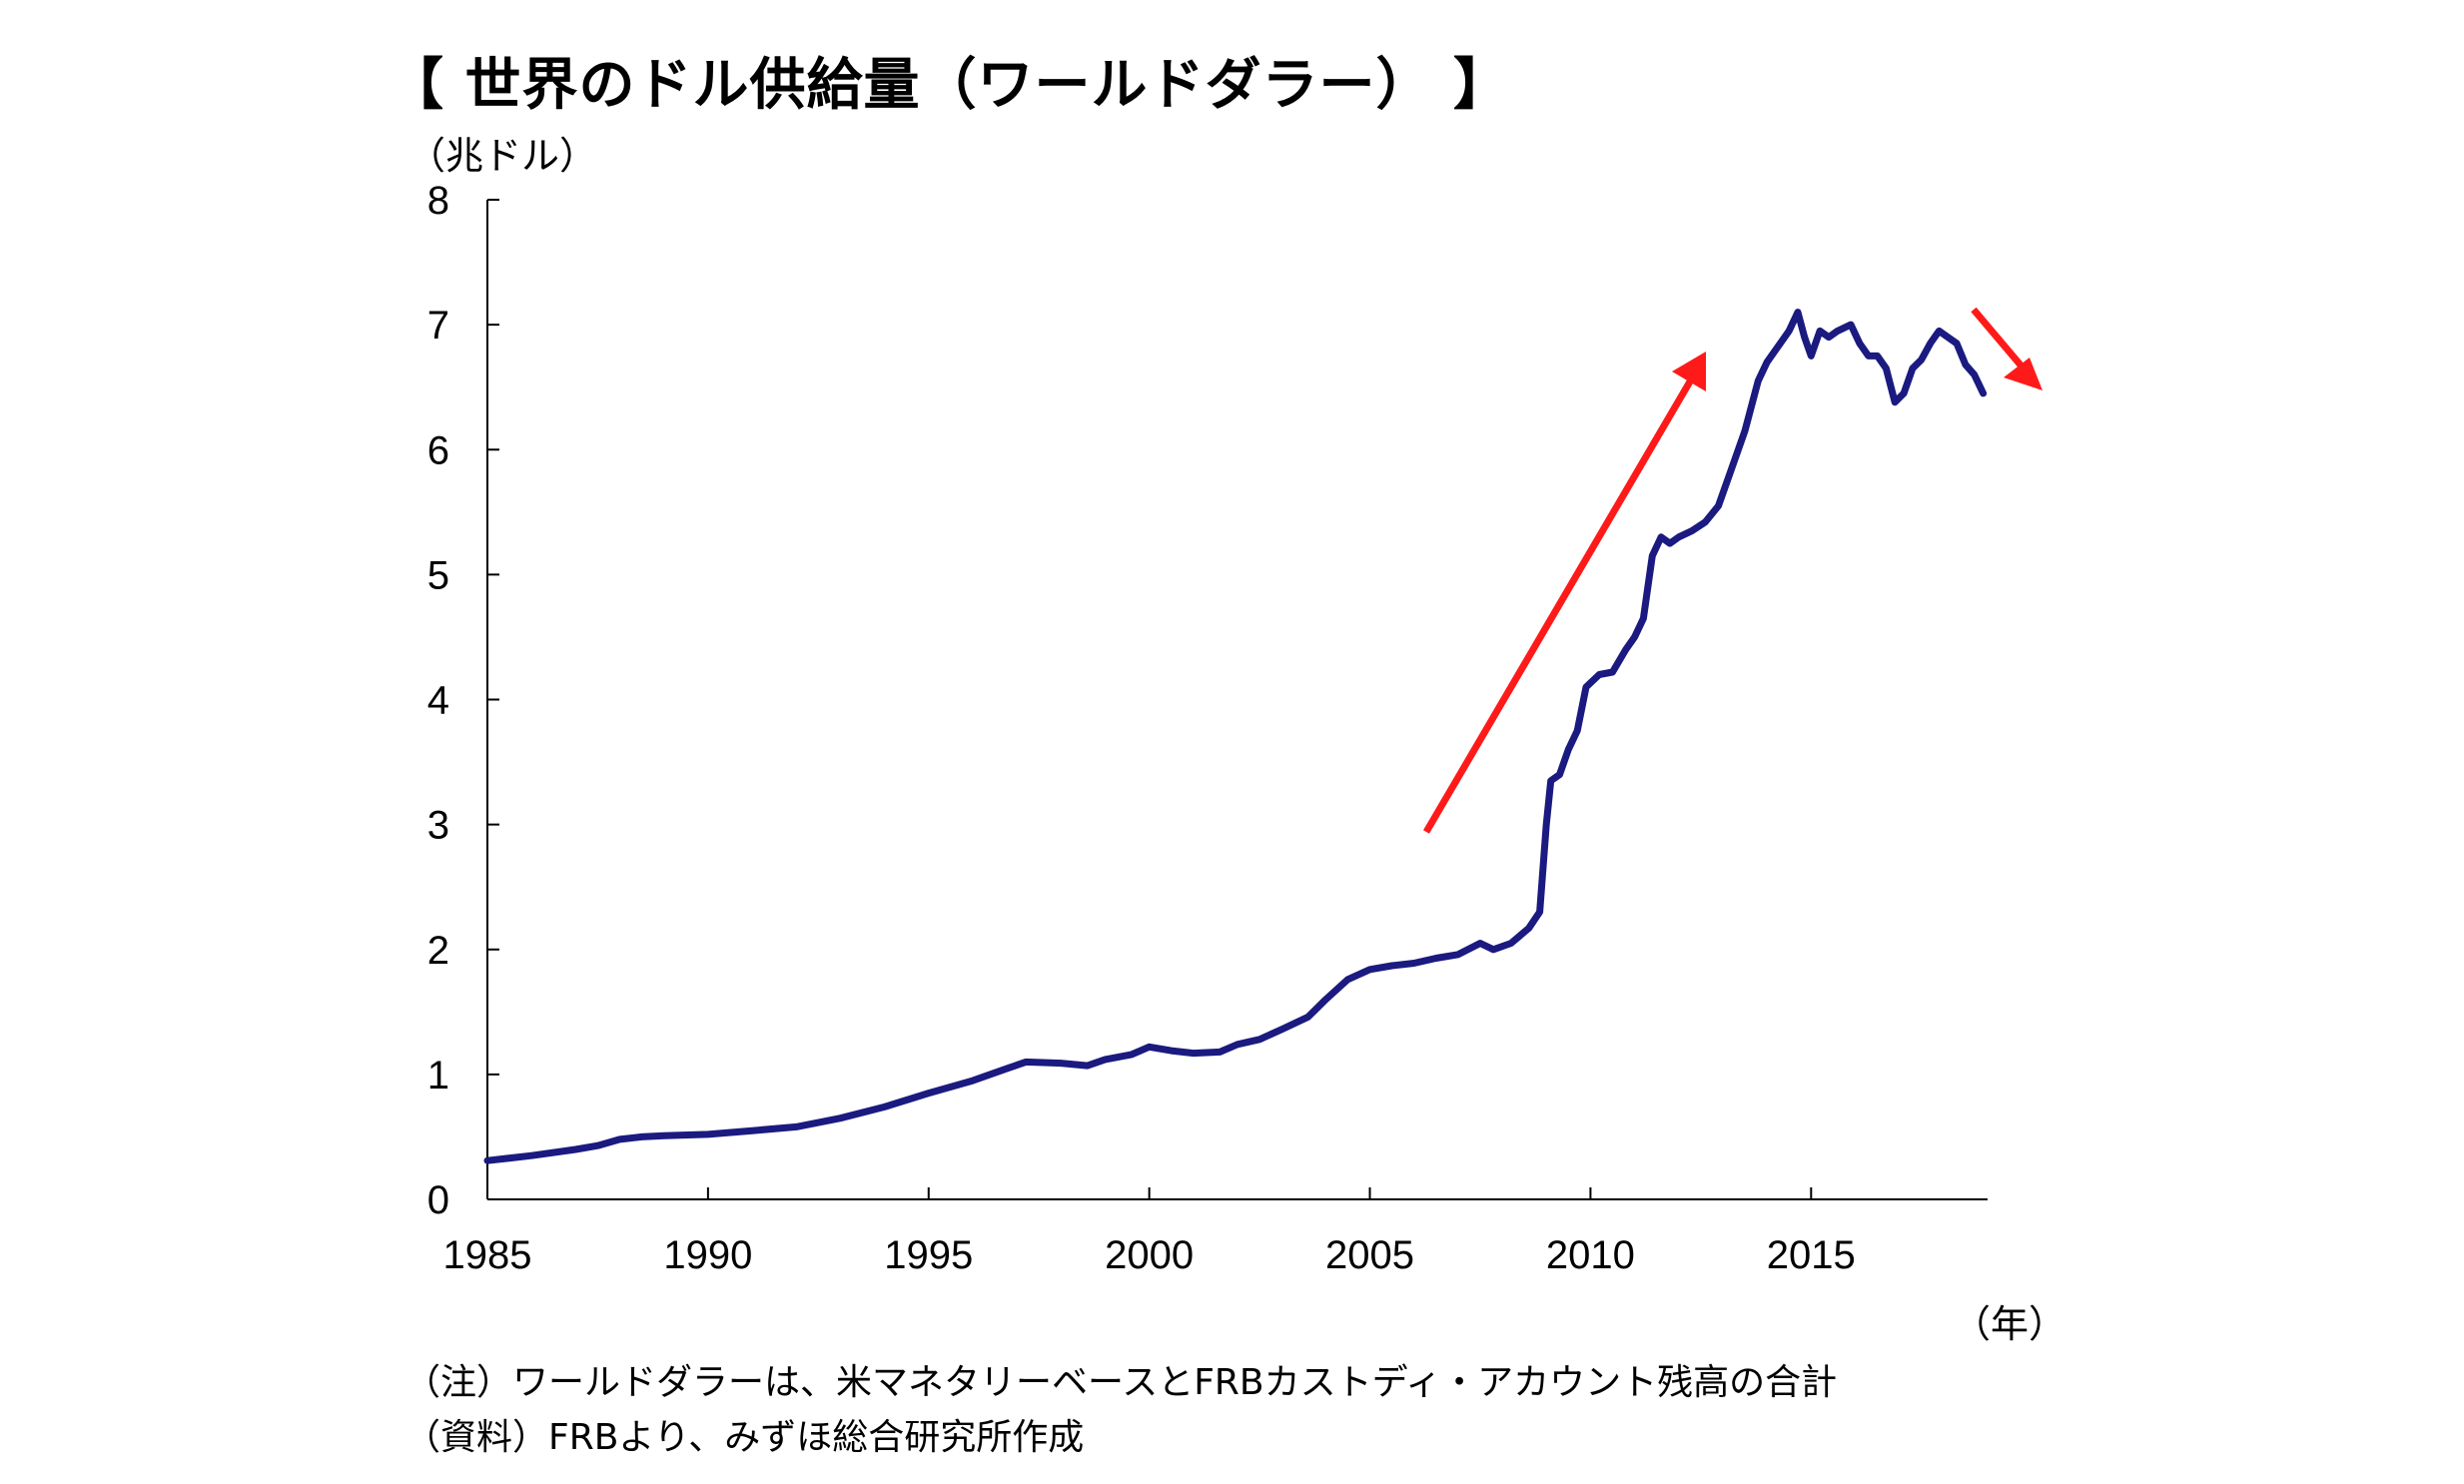 This screenshot has height=1484, width=2464. What do you see at coordinates (438, 326) in the screenshot?
I see `y-tick-label: 7` at bounding box center [438, 326].